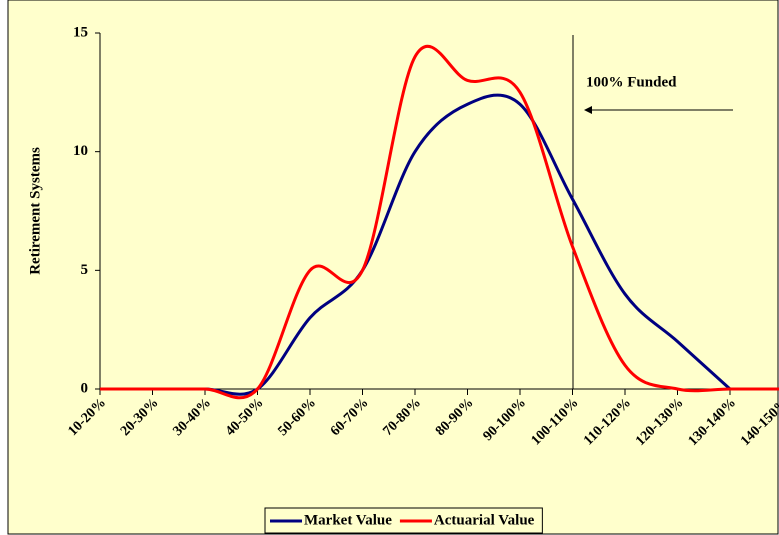  What do you see at coordinates (484, 520) in the screenshot?
I see `legend-label: Actuarial Value` at bounding box center [484, 520].